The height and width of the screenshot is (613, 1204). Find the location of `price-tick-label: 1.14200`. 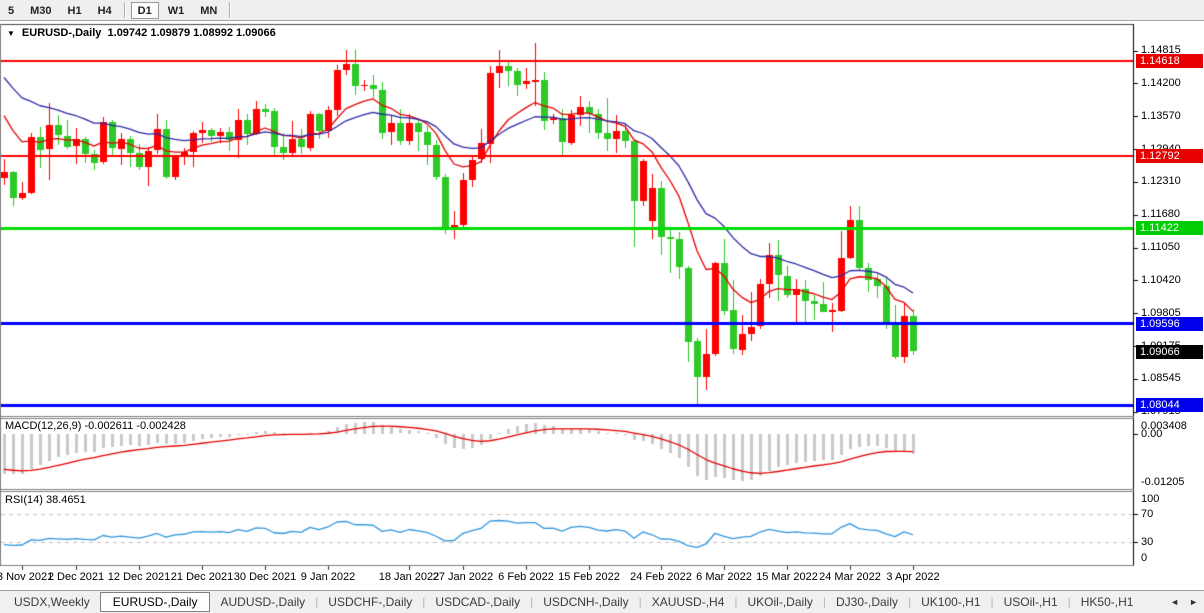

price-tick-label: 1.14200 is located at coordinates (1161, 82).